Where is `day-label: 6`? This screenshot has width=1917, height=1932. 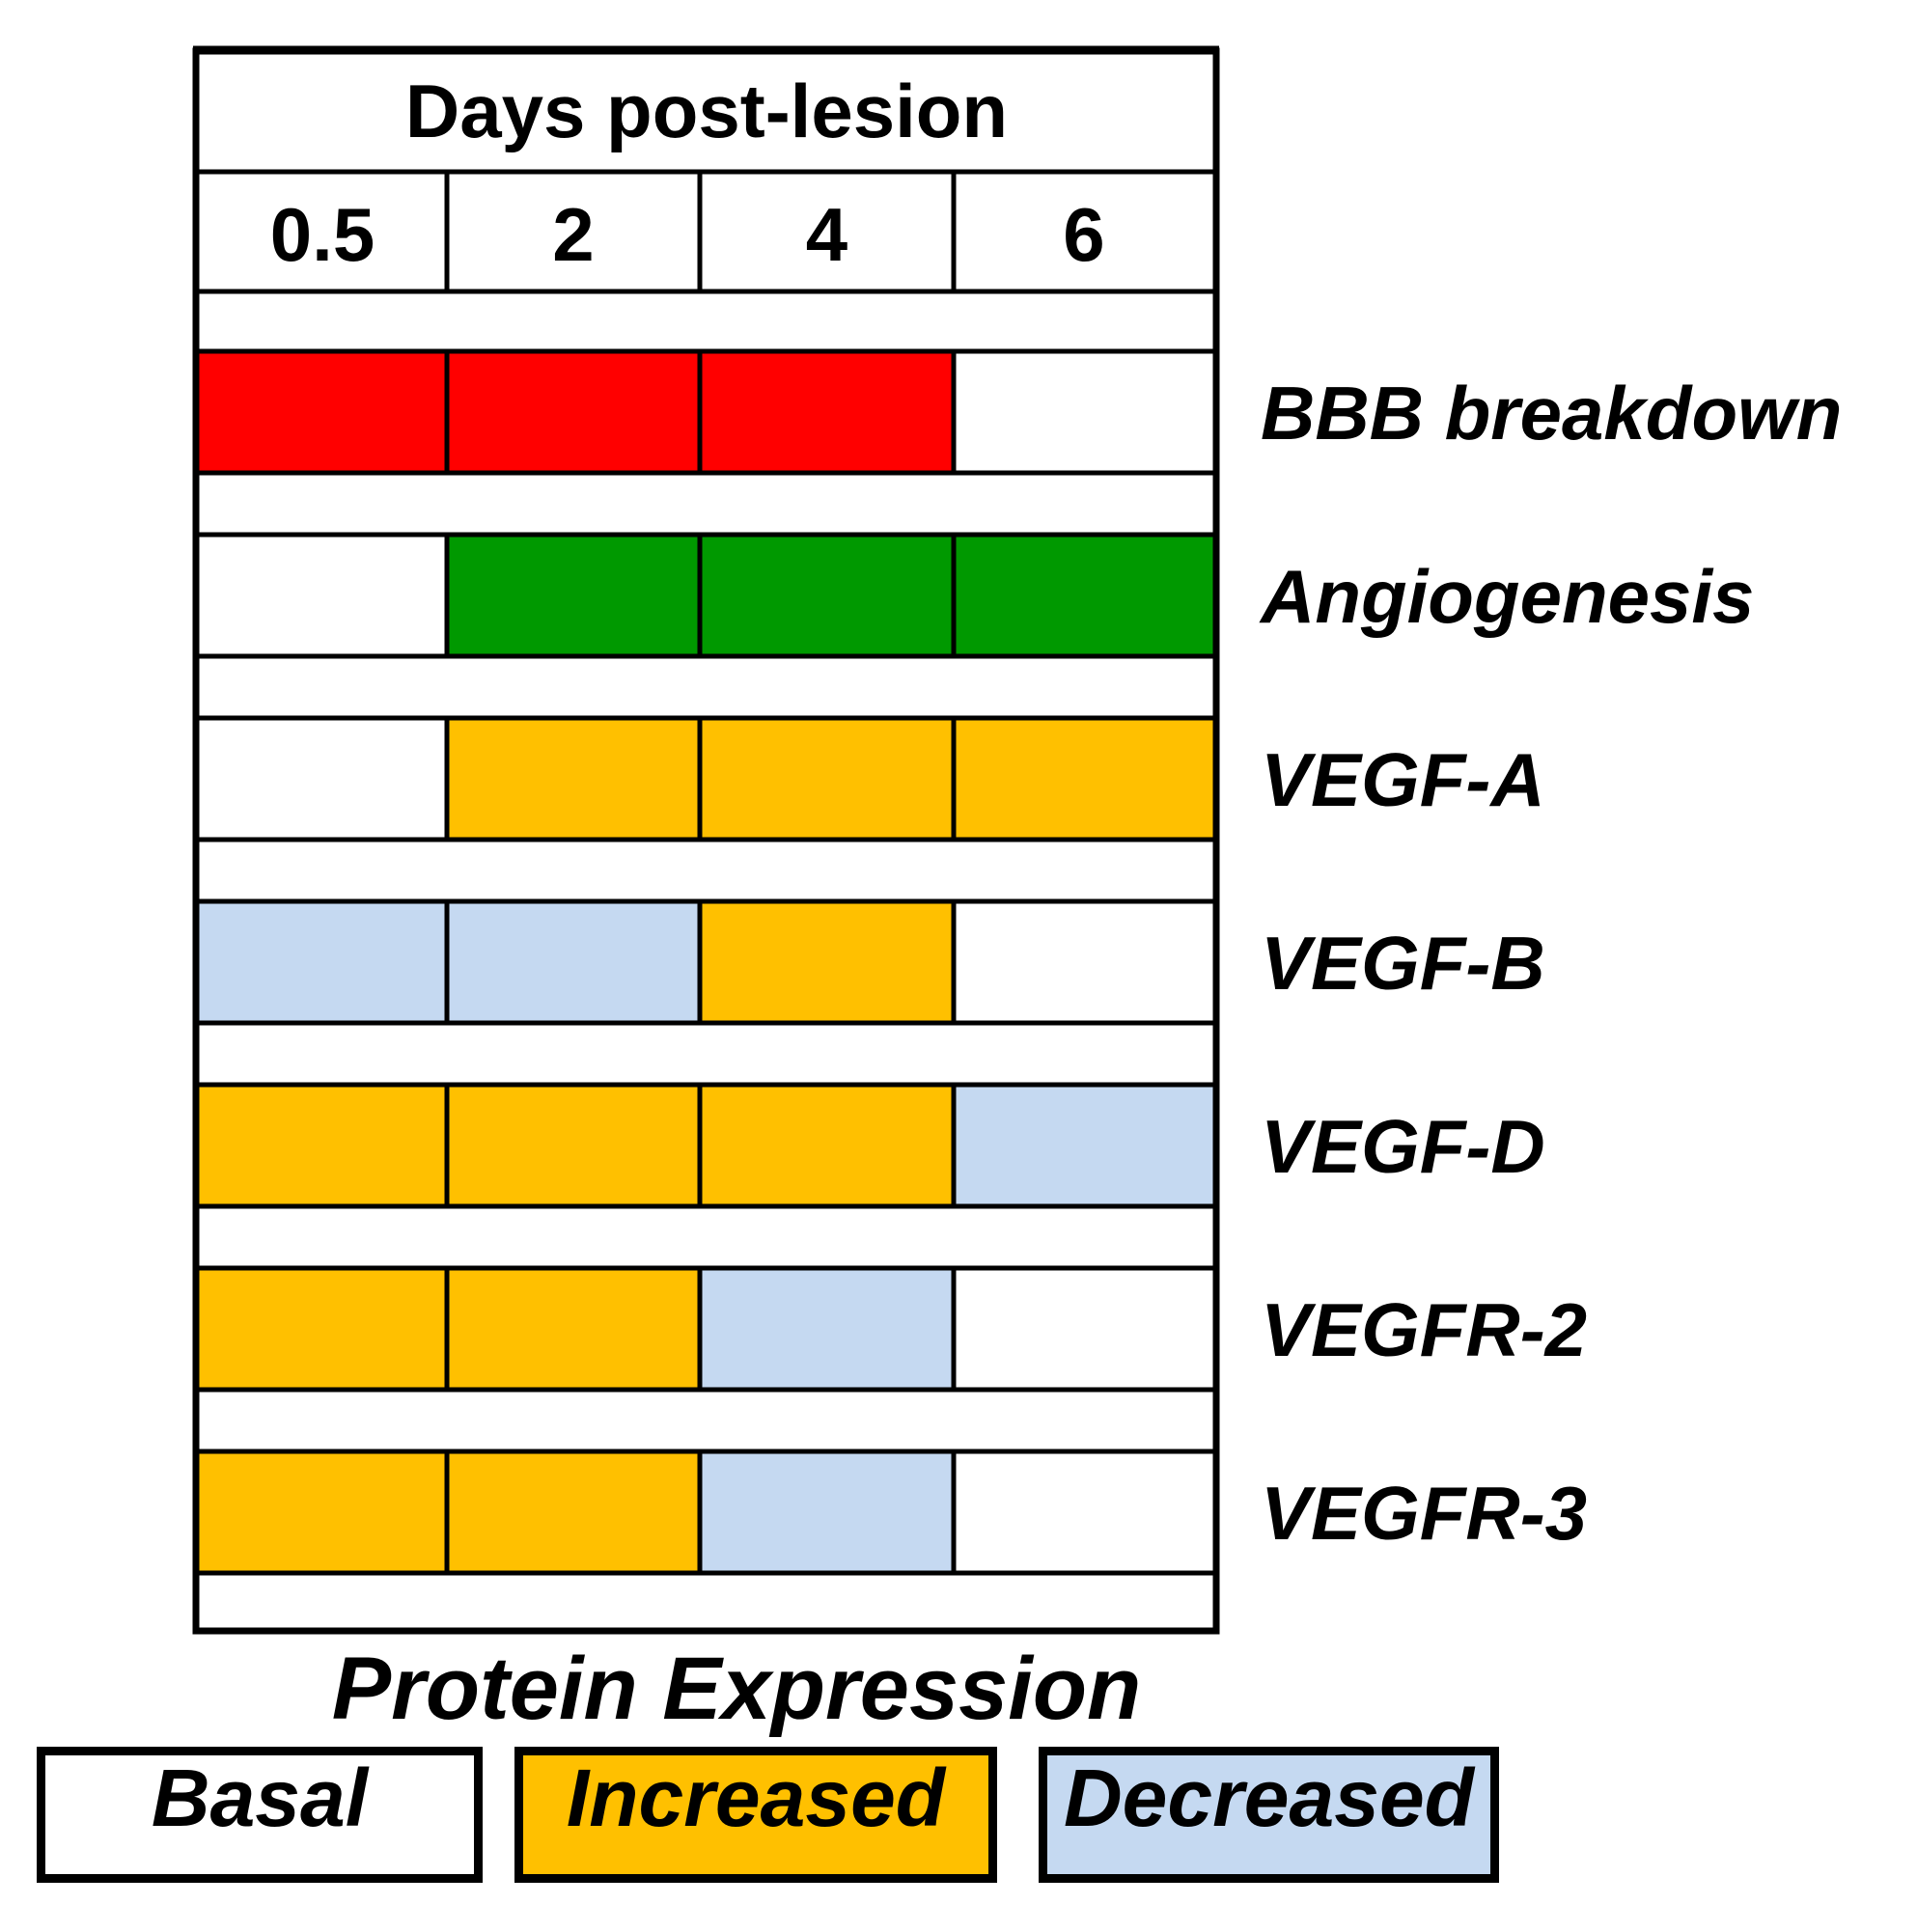
day-label: 6 is located at coordinates (1084, 234).